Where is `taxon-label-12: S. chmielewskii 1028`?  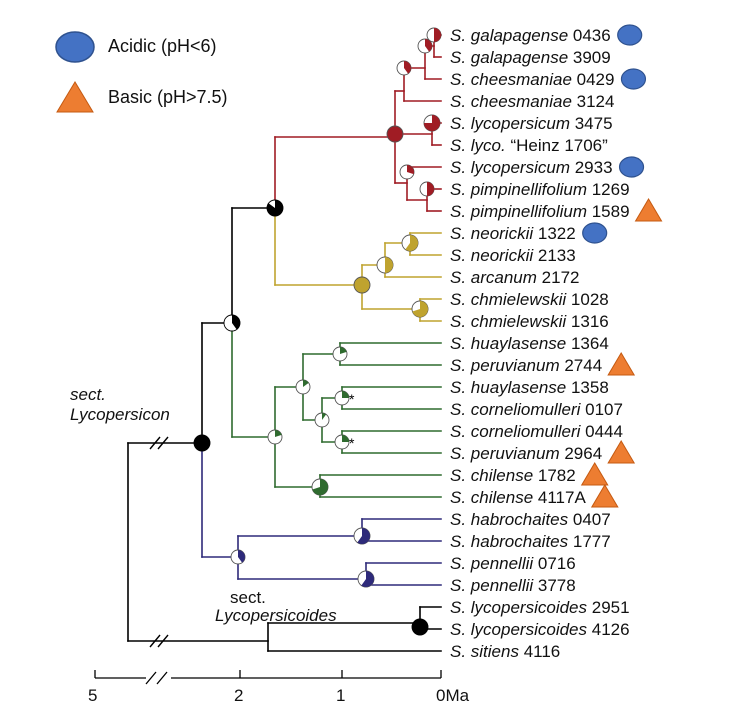 taxon-label-12: S. chmielewskii 1028 is located at coordinates (529, 299).